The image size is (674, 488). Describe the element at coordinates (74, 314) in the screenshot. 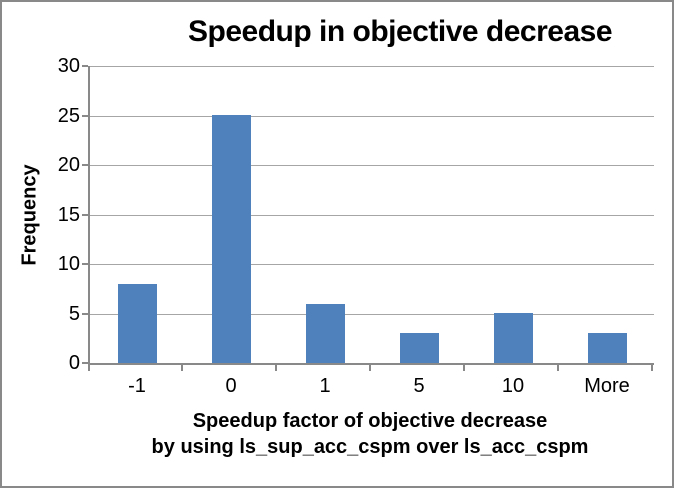

I see `y-tick-label: 5` at that location.